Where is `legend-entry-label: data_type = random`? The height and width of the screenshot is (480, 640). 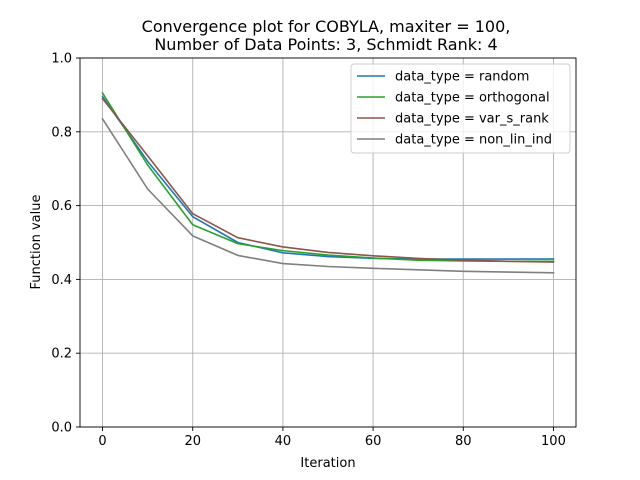
legend-entry-label: data_type = random is located at coordinates (462, 77).